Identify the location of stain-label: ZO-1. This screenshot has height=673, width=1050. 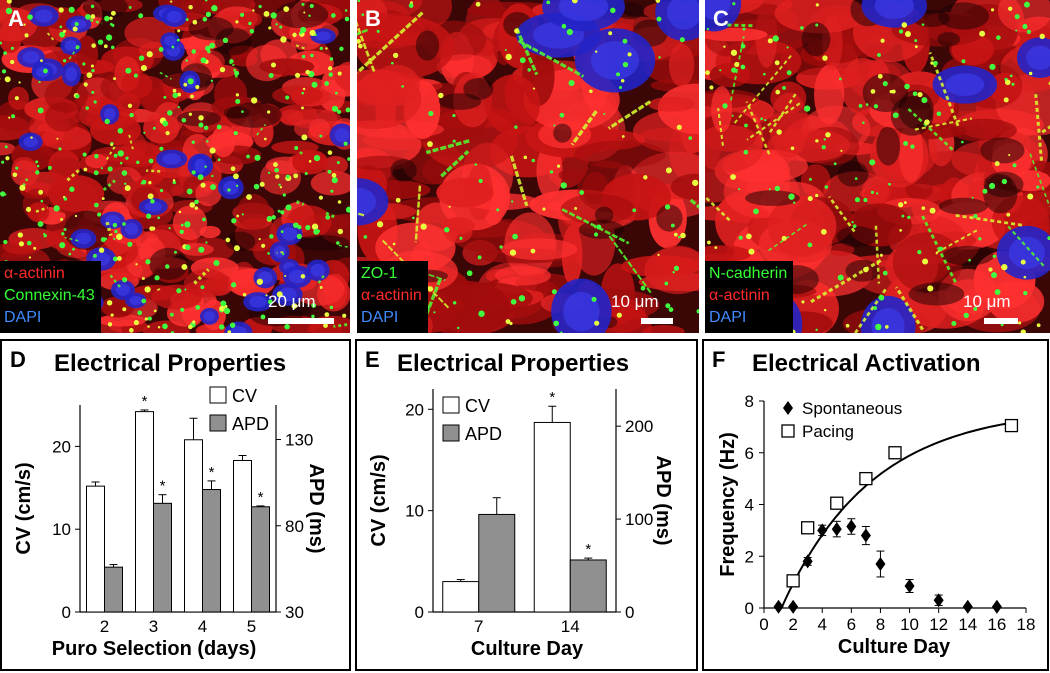
(379, 273).